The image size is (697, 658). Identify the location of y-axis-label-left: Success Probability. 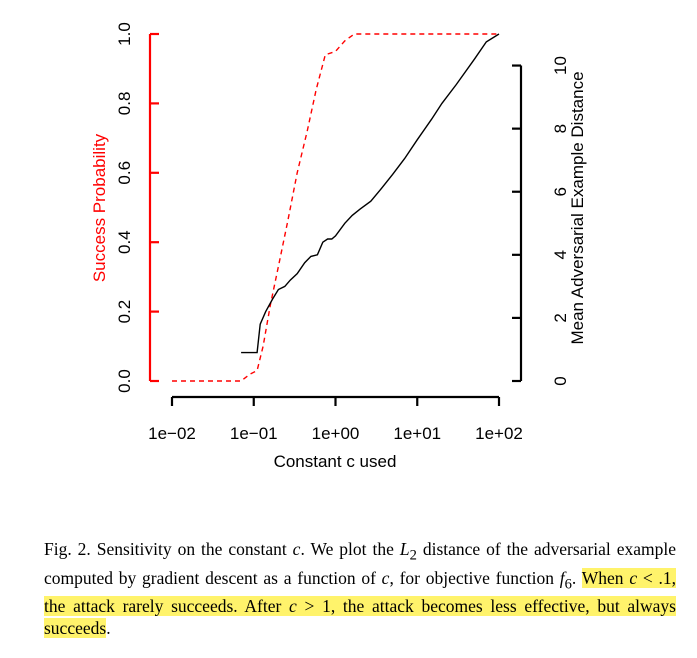
(99, 207).